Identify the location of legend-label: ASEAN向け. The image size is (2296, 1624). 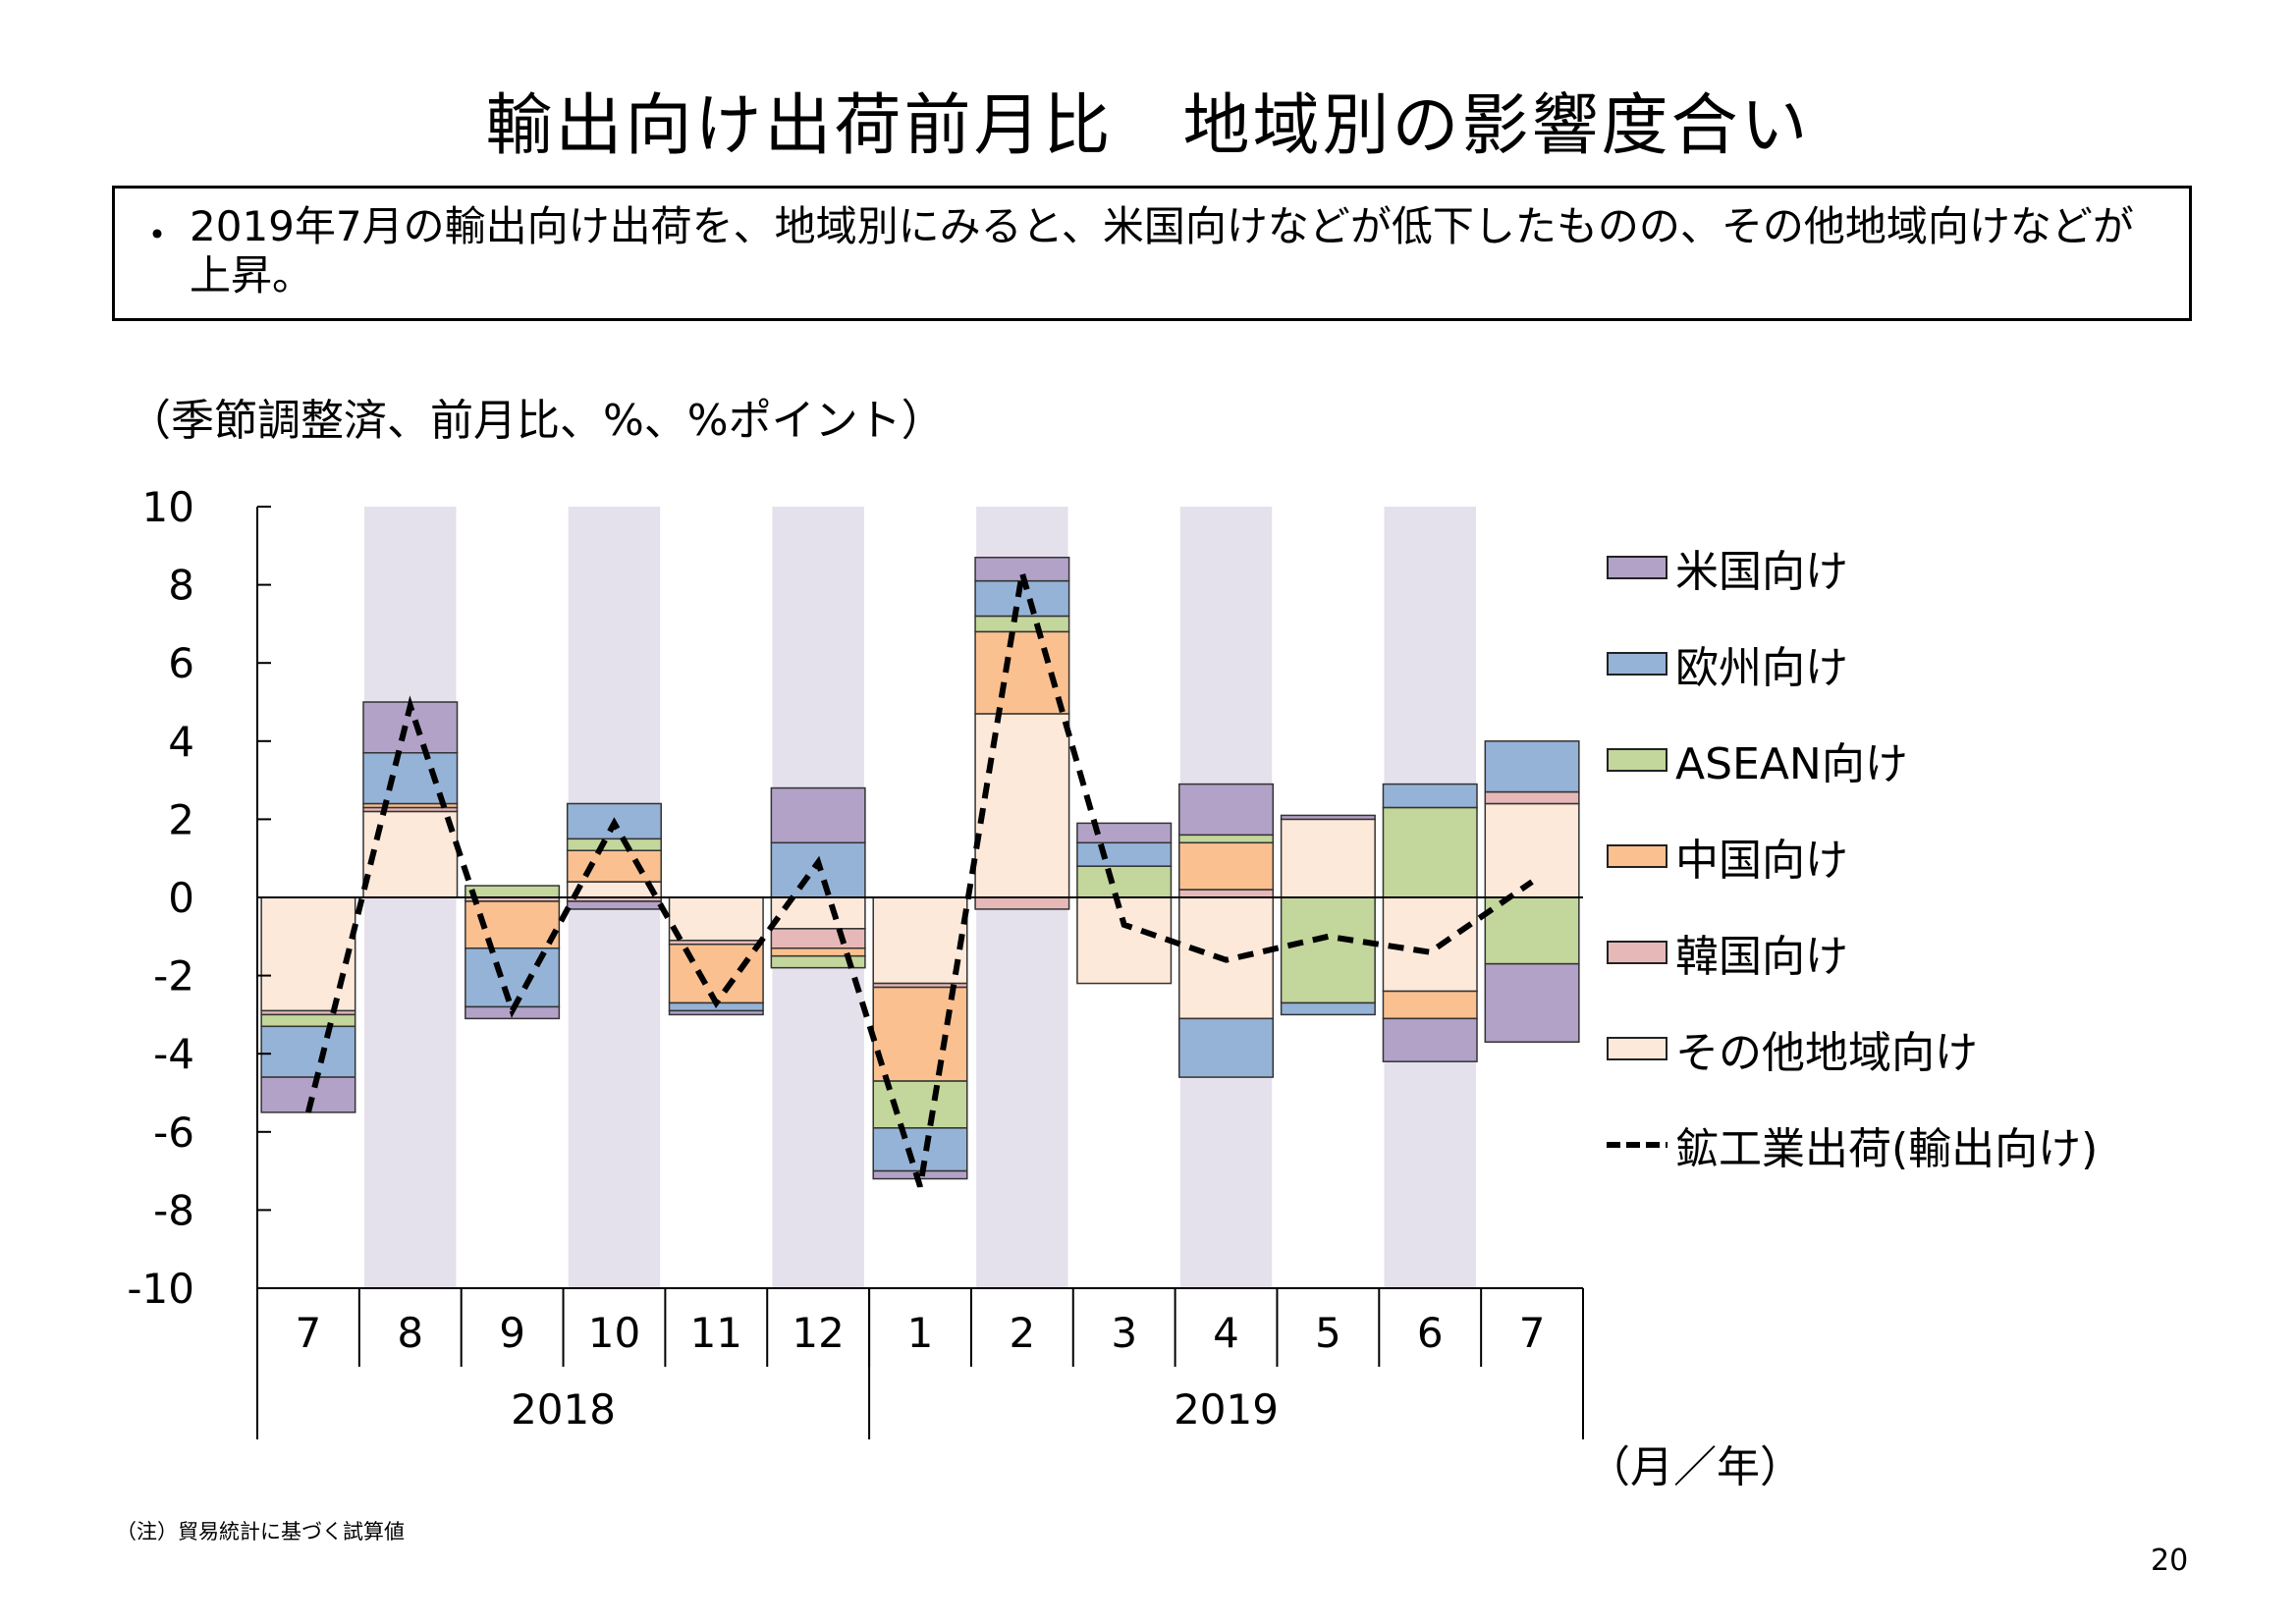
(1791, 764).